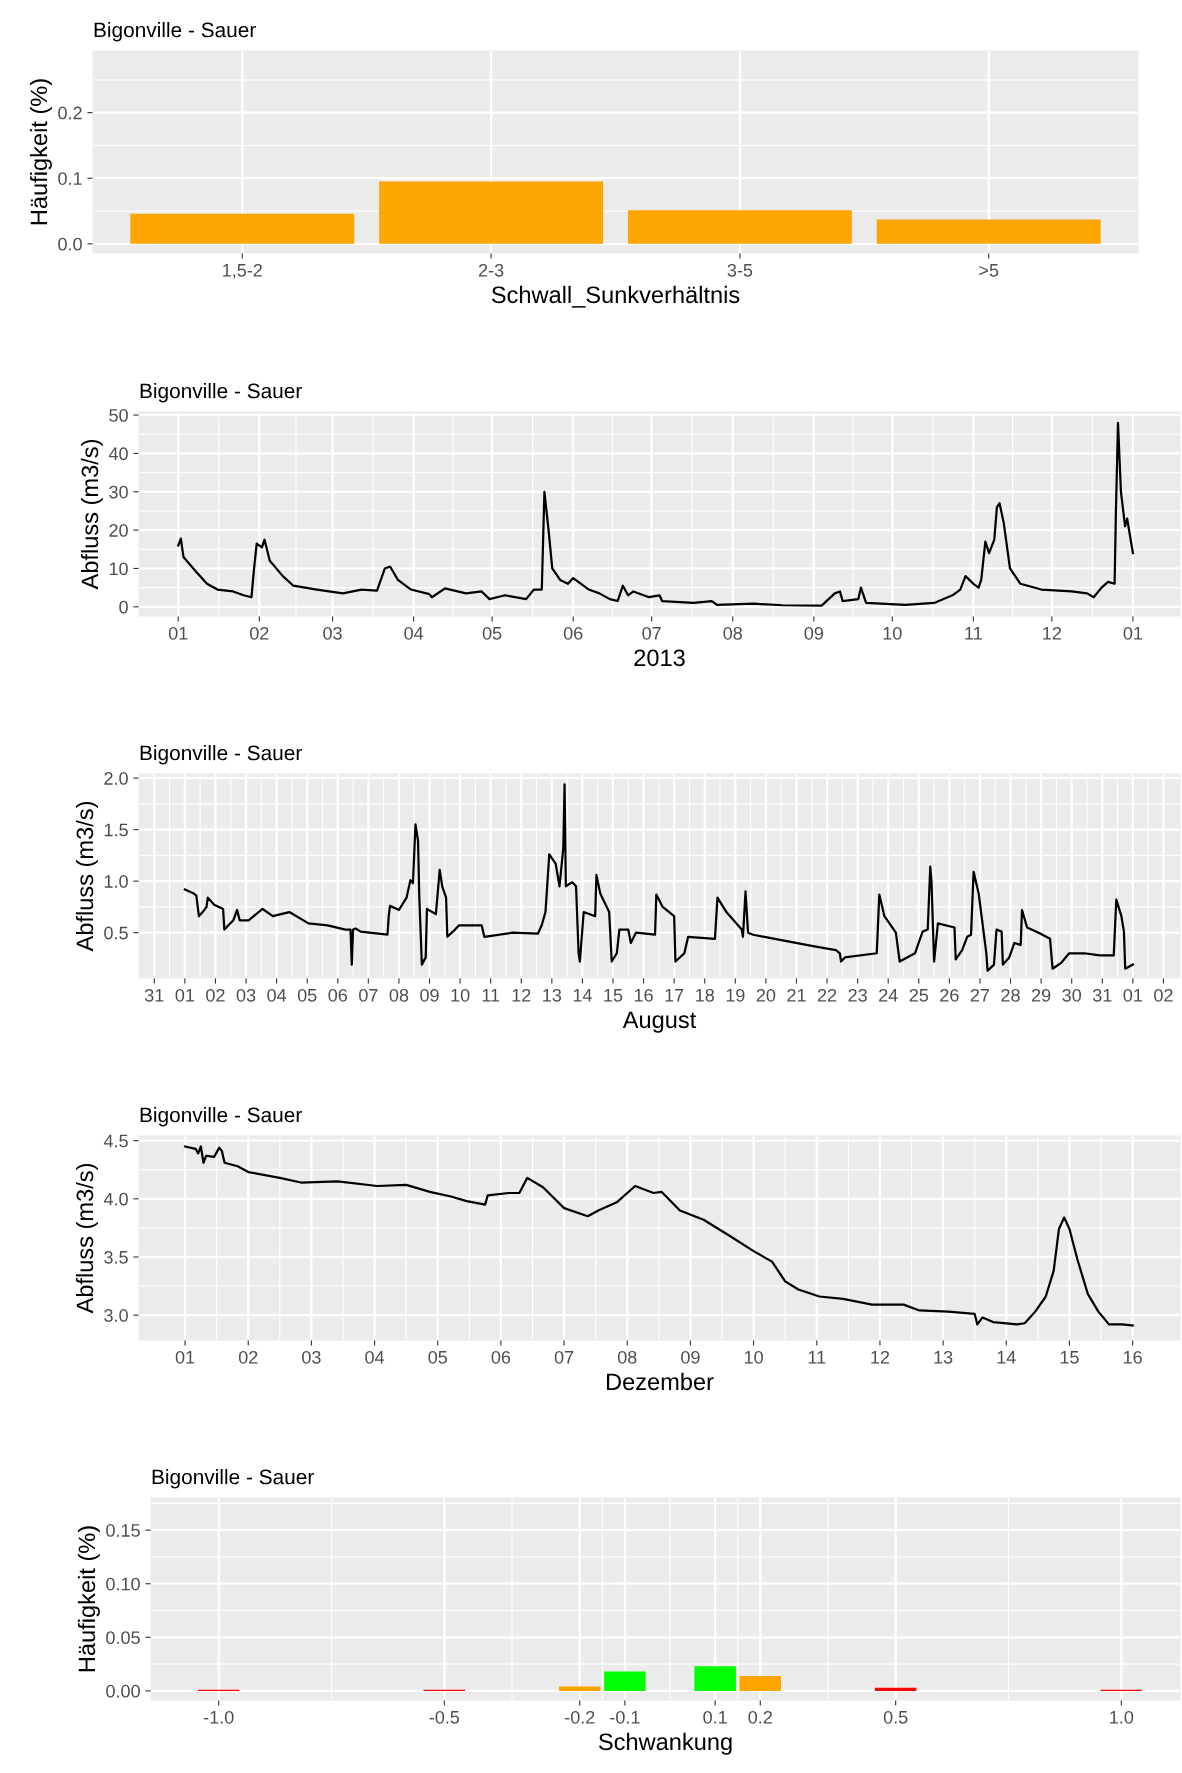 This screenshot has width=1182, height=1773. What do you see at coordinates (857, 995) in the screenshot?
I see `x-tick-label: 23` at bounding box center [857, 995].